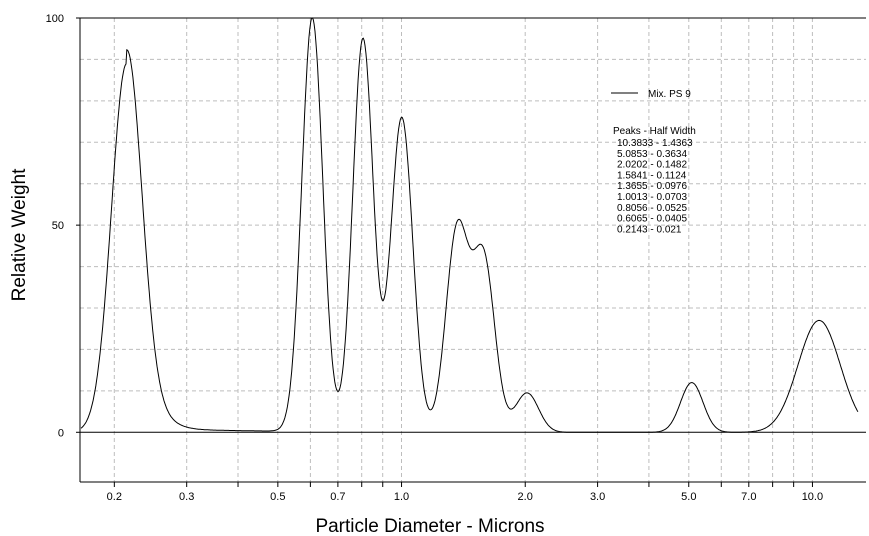  Describe the element at coordinates (748, 497) in the screenshot. I see `x-tick-label: 7.0` at that location.